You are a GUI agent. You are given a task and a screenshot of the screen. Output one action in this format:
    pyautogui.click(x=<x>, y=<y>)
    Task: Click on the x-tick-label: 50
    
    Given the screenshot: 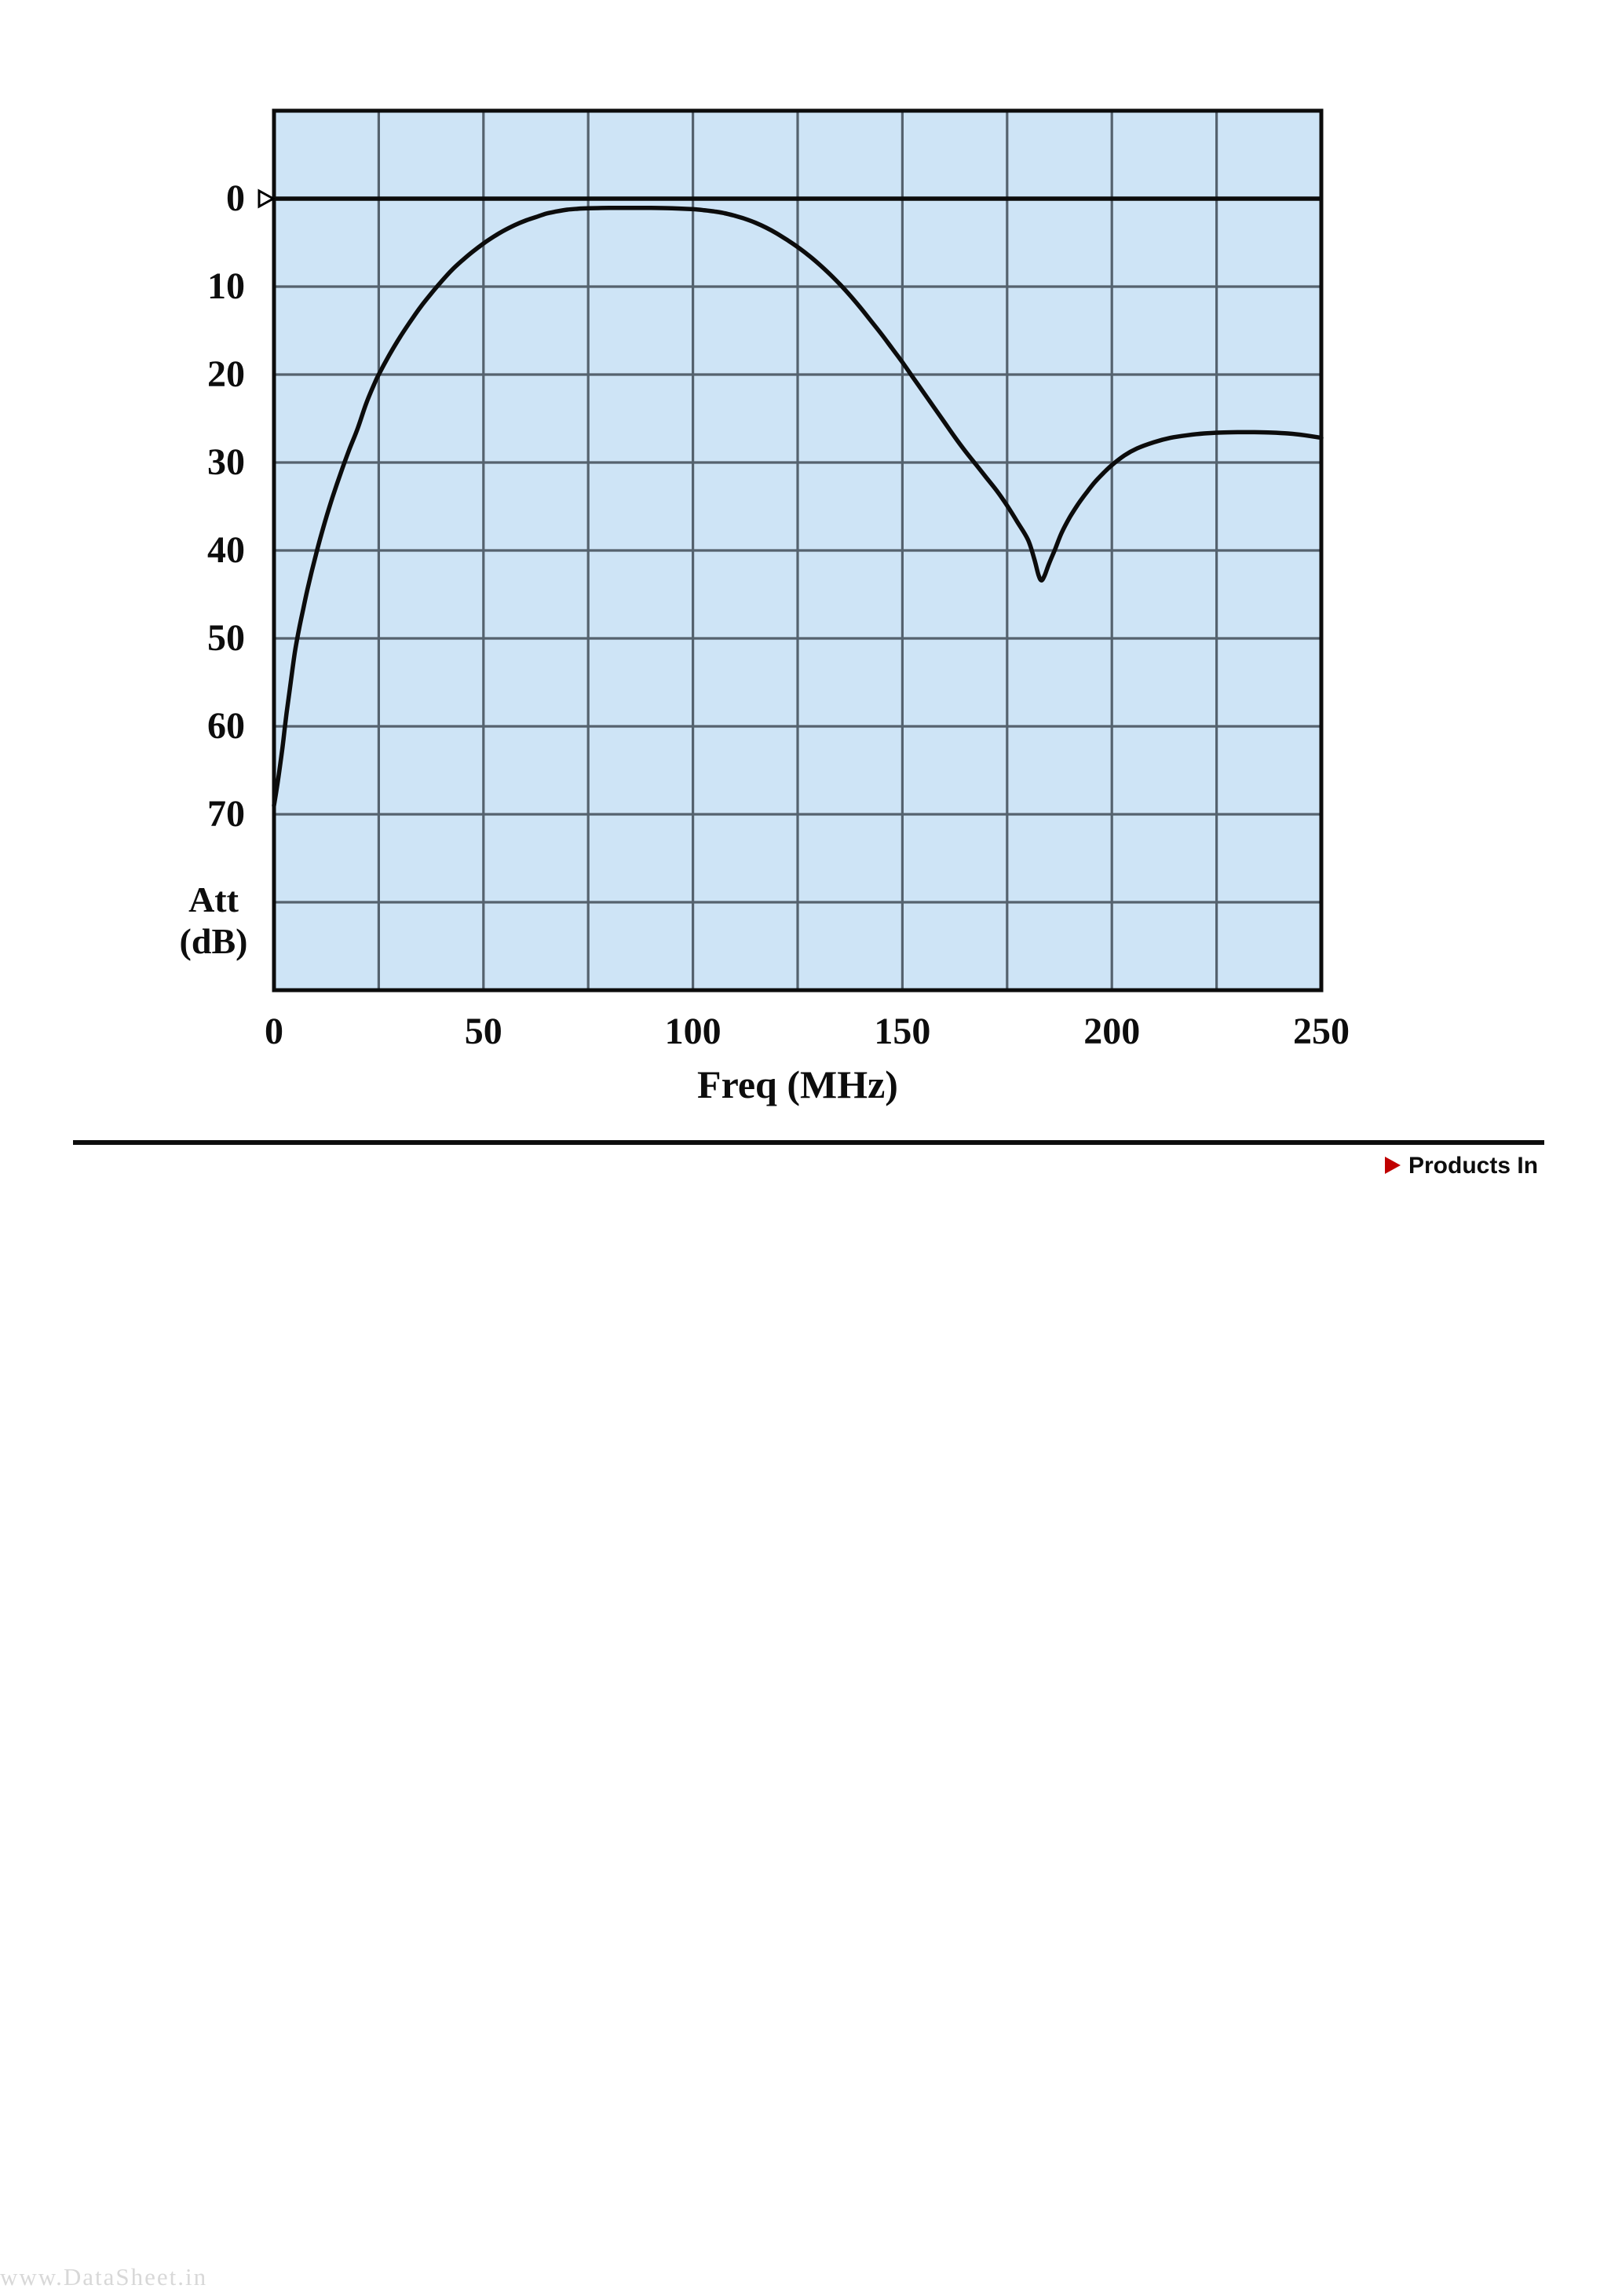 What is the action you would take?
    pyautogui.click(x=483, y=1032)
    